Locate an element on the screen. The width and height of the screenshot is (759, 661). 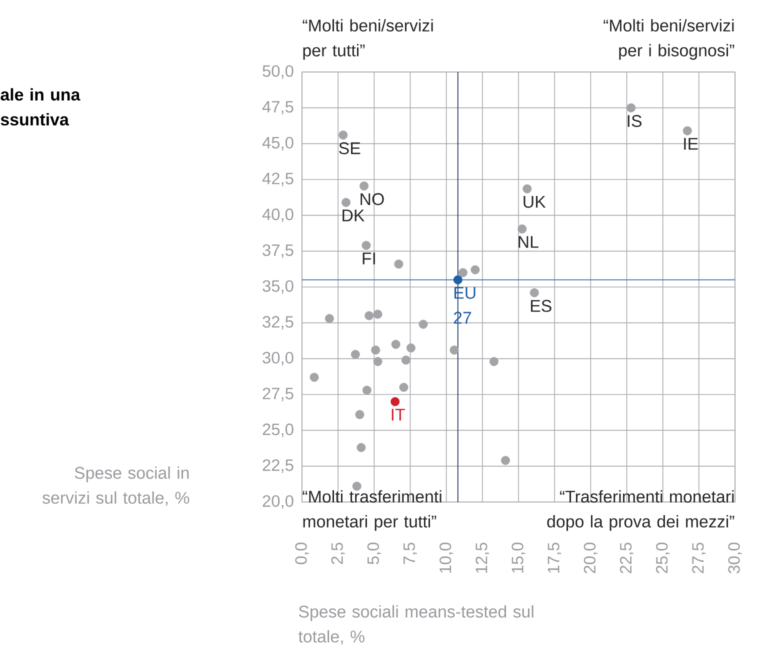
data-label: IE is located at coordinates (691, 144).